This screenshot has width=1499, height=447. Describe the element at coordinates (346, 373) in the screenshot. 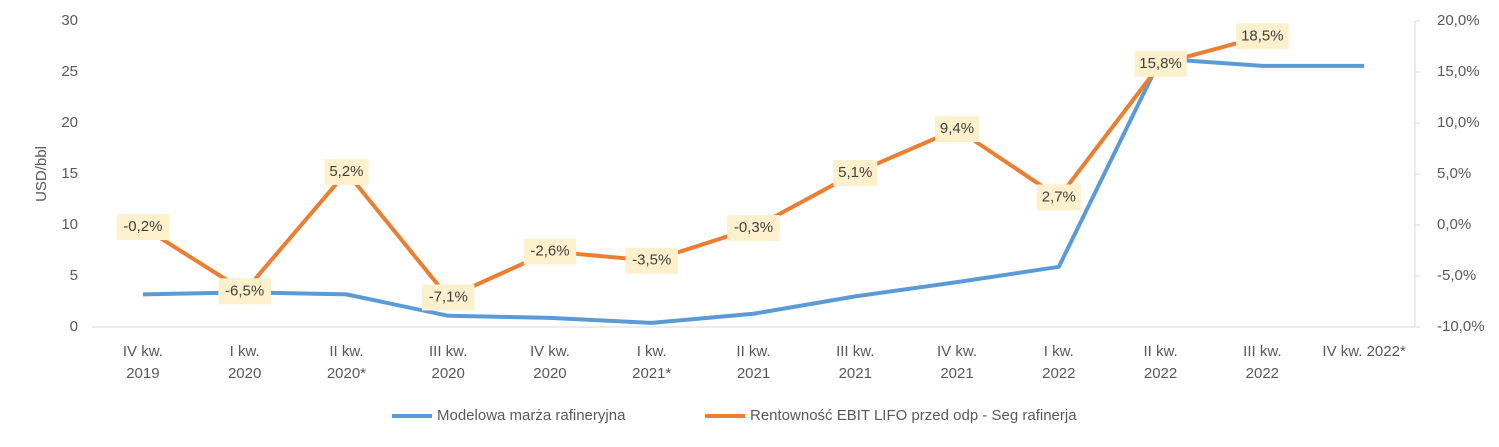

I see `x-tick-line: 2020*` at that location.